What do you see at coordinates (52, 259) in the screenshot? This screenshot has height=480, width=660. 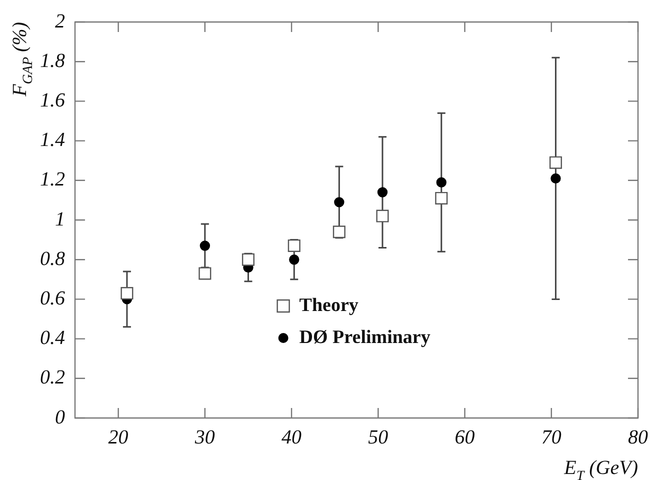 I see `y-tick-label: 0.8` at bounding box center [52, 259].